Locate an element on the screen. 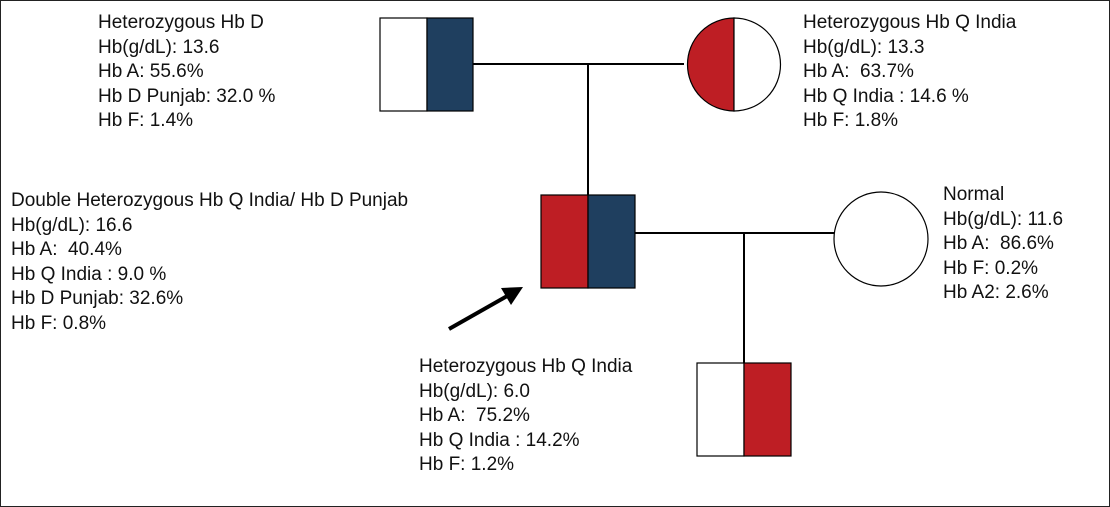 The height and width of the screenshot is (507, 1110). child-line: Hb A: 75.2% is located at coordinates (474, 416).